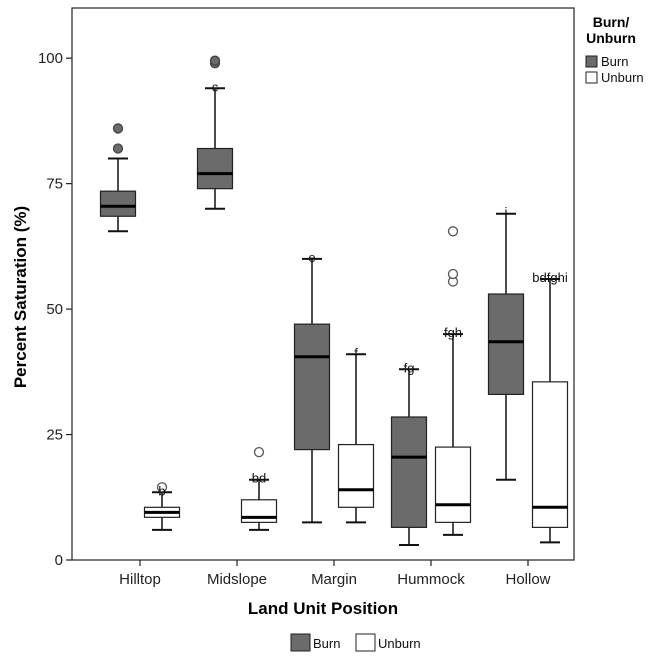 Image resolution: width=656 pixels, height=657 pixels. Describe the element at coordinates (622, 77) in the screenshot. I see `side-legend-label-unburn: Unburn` at that location.